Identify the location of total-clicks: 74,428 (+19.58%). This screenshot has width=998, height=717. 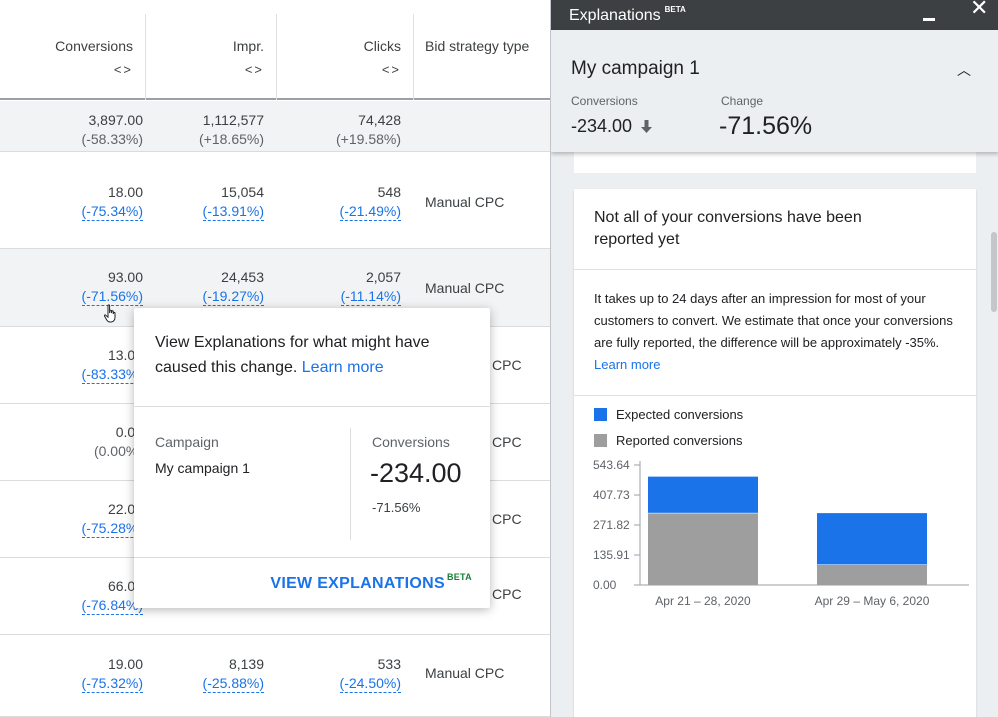
(368, 129).